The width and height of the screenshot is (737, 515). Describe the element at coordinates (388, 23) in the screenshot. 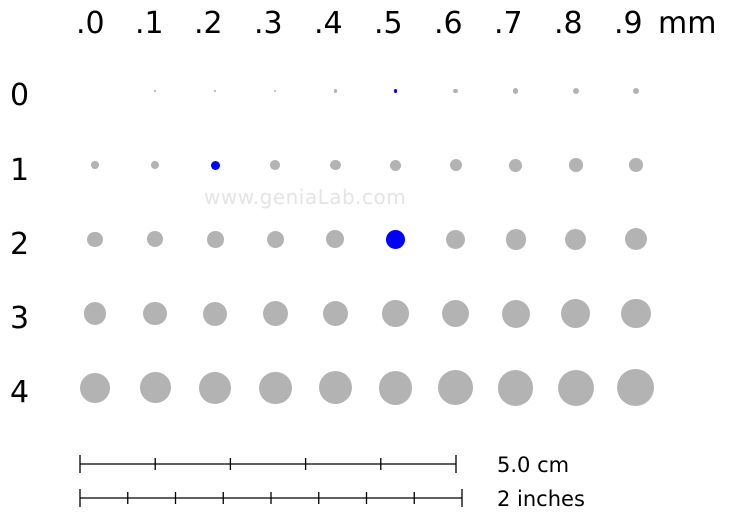

I see `column-label: .5` at that location.